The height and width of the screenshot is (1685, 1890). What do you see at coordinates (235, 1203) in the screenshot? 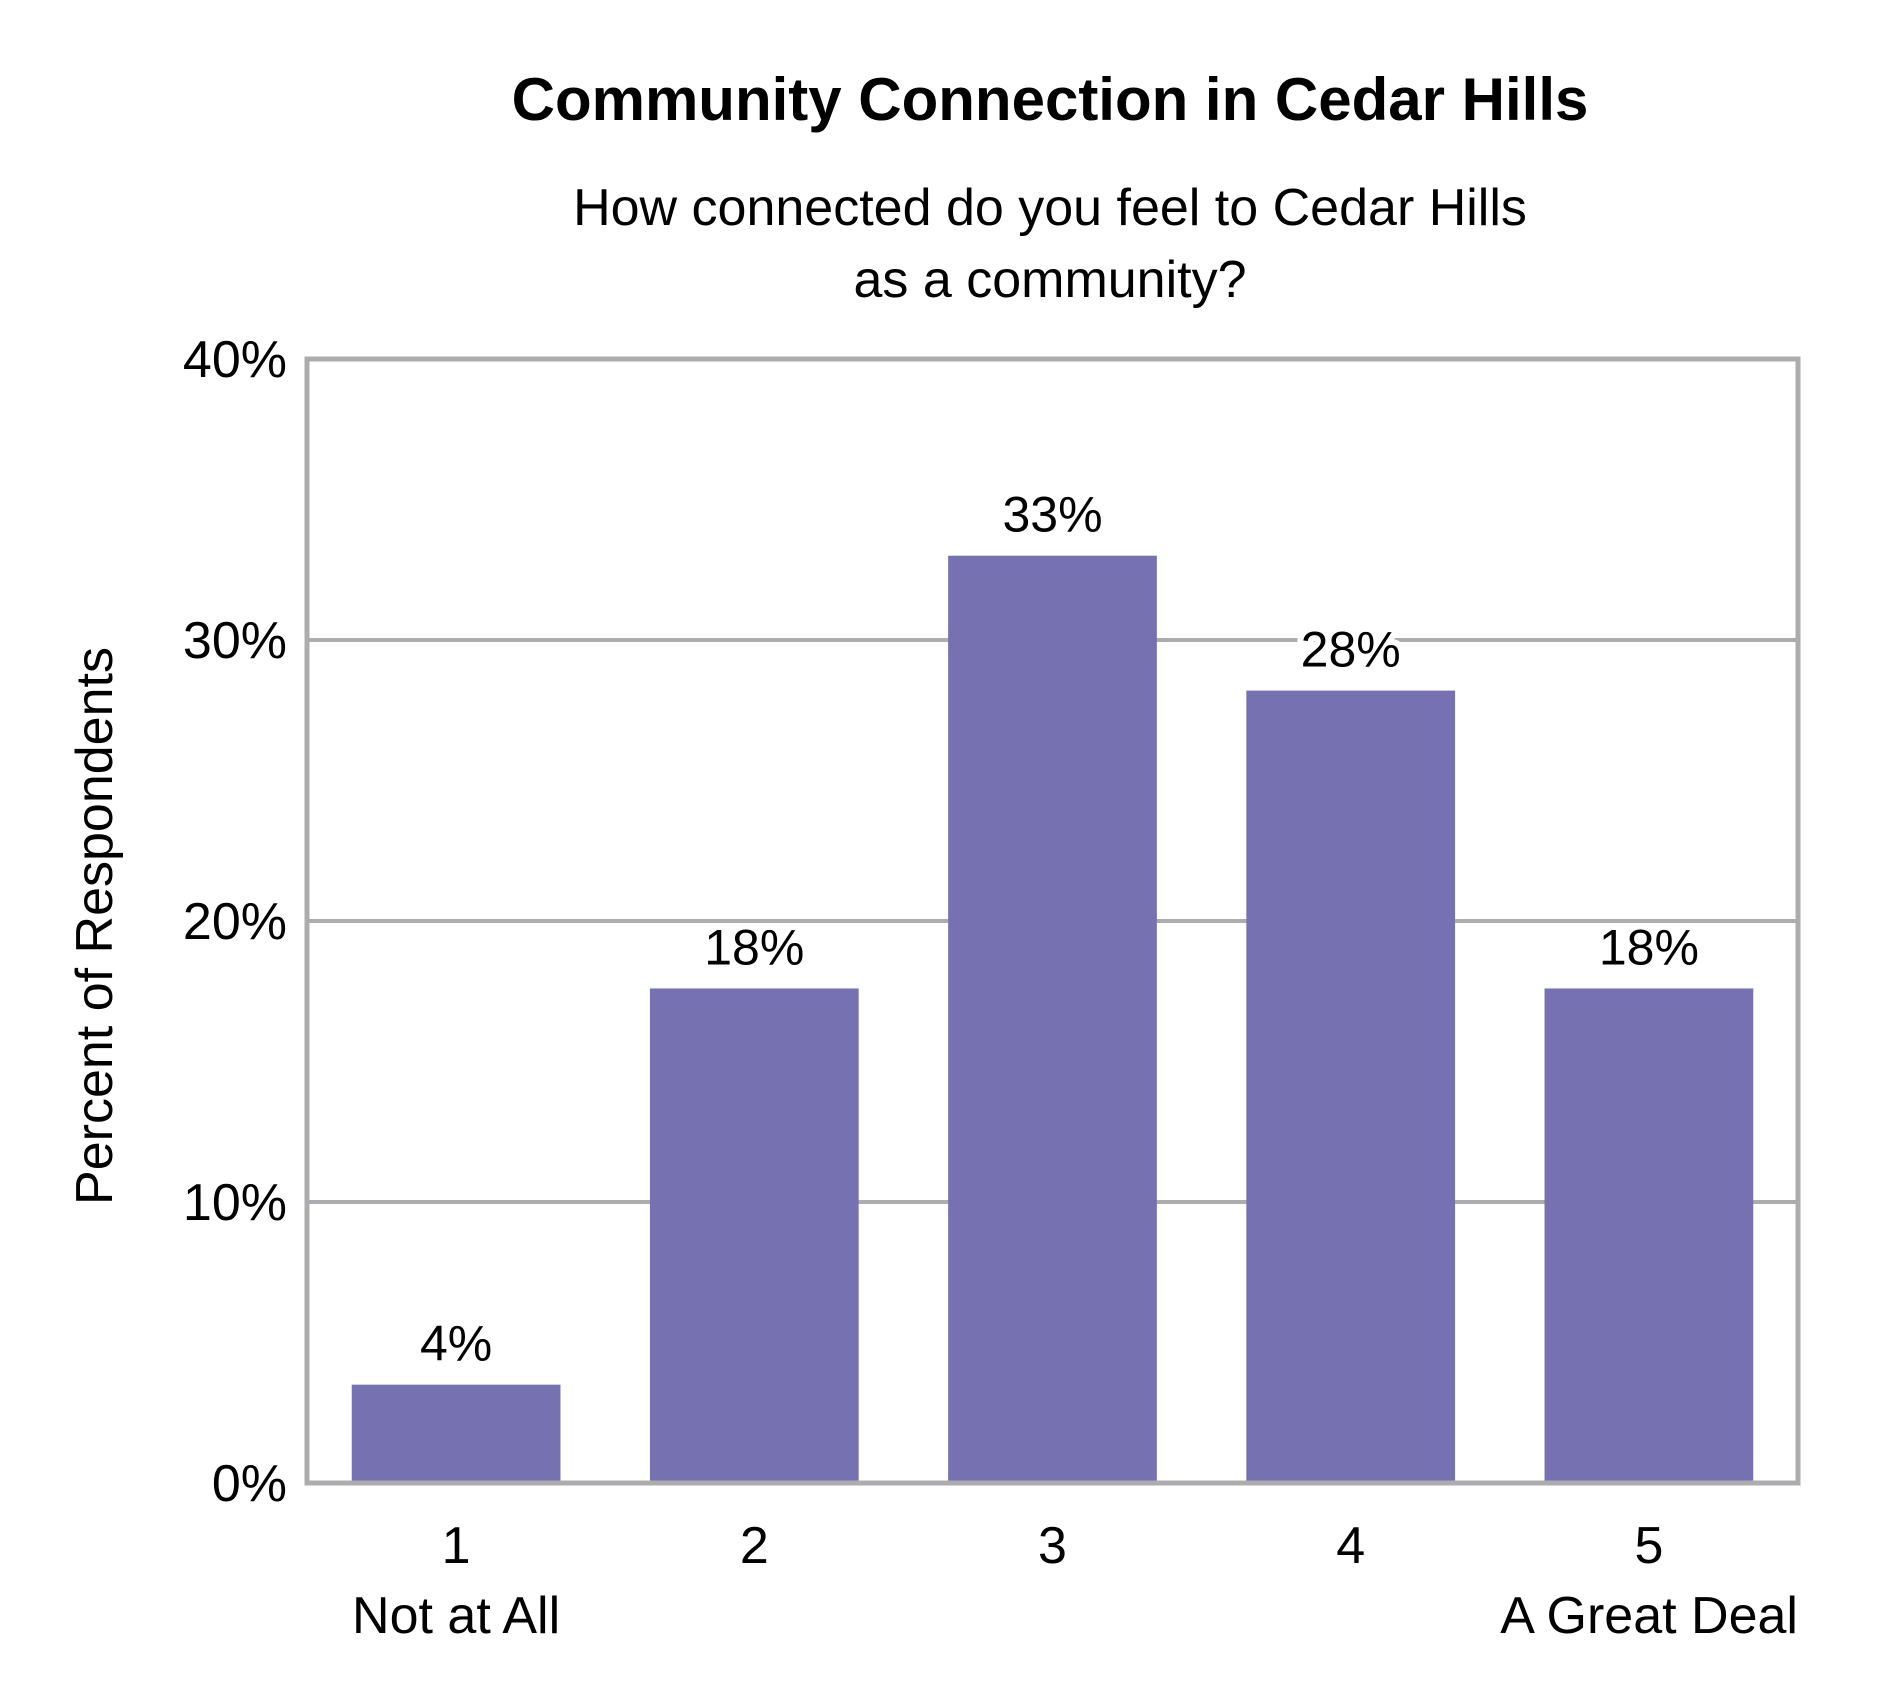
I see `y-tick-label: 10%` at bounding box center [235, 1203].